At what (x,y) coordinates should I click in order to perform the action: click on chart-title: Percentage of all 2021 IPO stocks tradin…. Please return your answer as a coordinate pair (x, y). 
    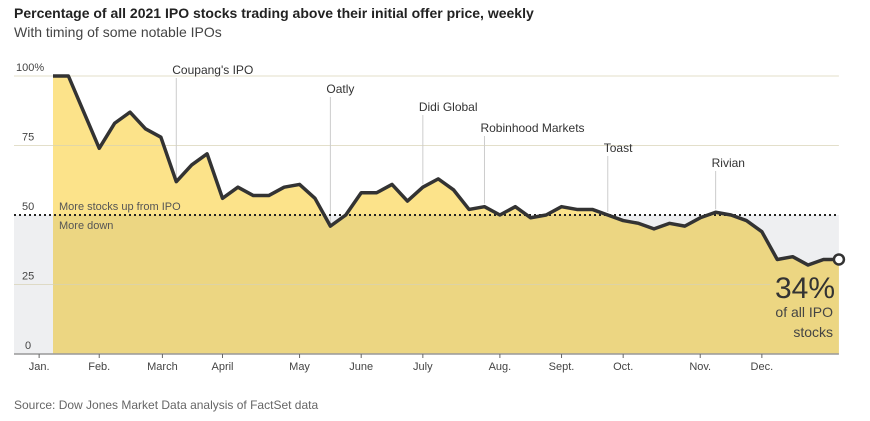
    Looking at the image, I should click on (274, 13).